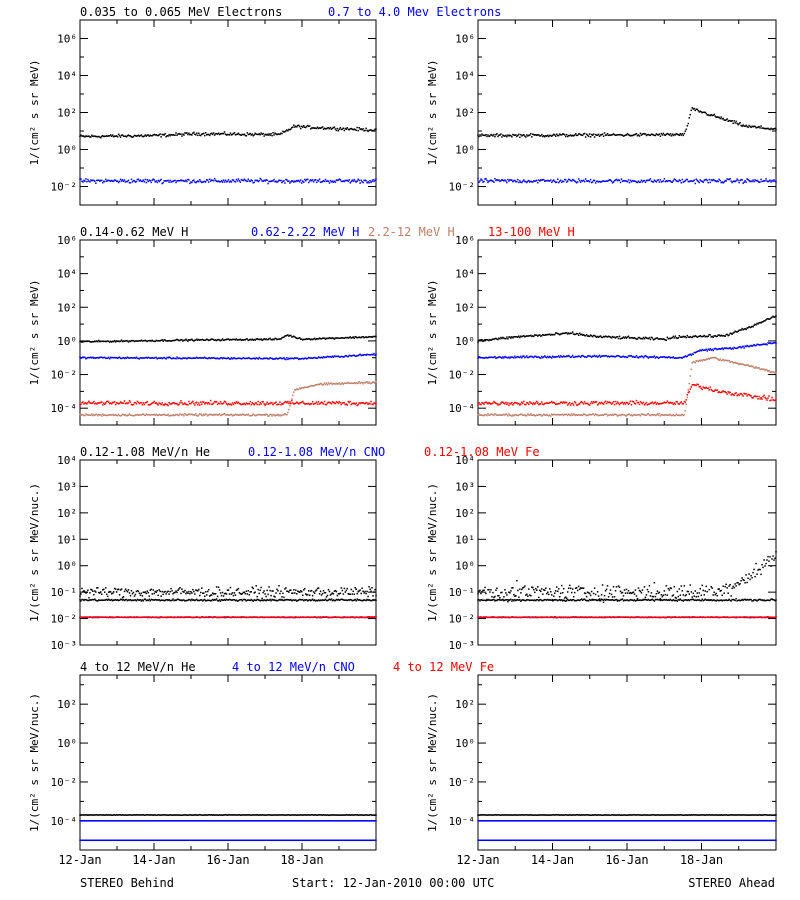 The width and height of the screenshot is (800, 900). Describe the element at coordinates (67, 150) in the screenshot. I see `y-tick-label: 10⁰` at that location.